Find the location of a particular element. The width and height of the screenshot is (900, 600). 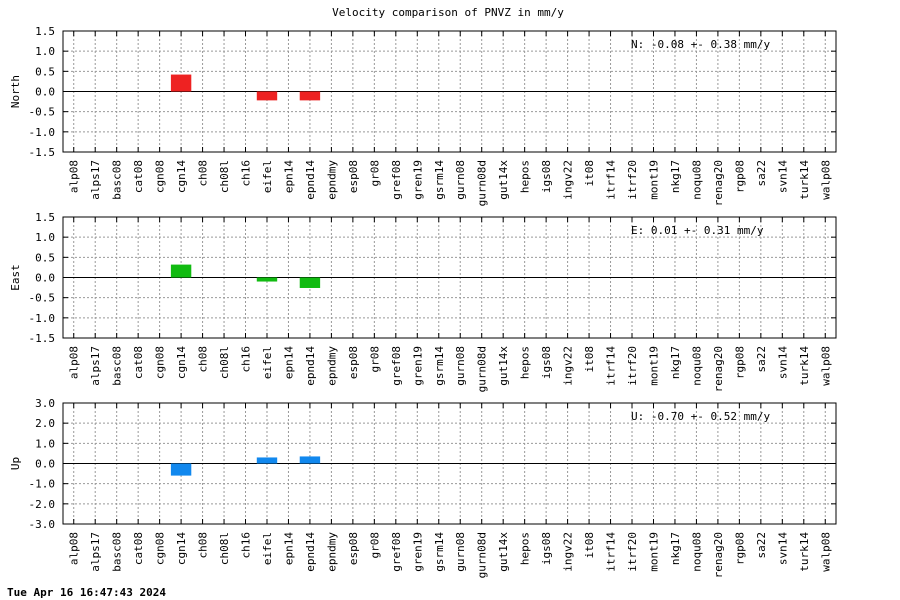

stats-annotation: U: -0.70 +- 0.52 mm/y is located at coordinates (700, 416).